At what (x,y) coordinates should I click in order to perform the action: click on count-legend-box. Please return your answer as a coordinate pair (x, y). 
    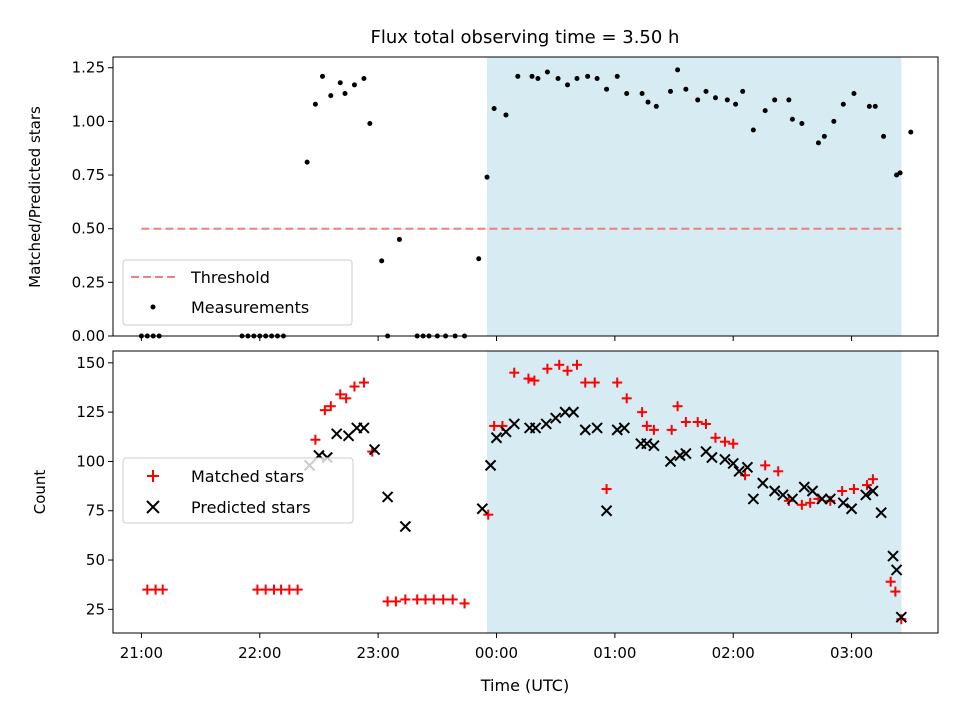
    Looking at the image, I should click on (238, 490).